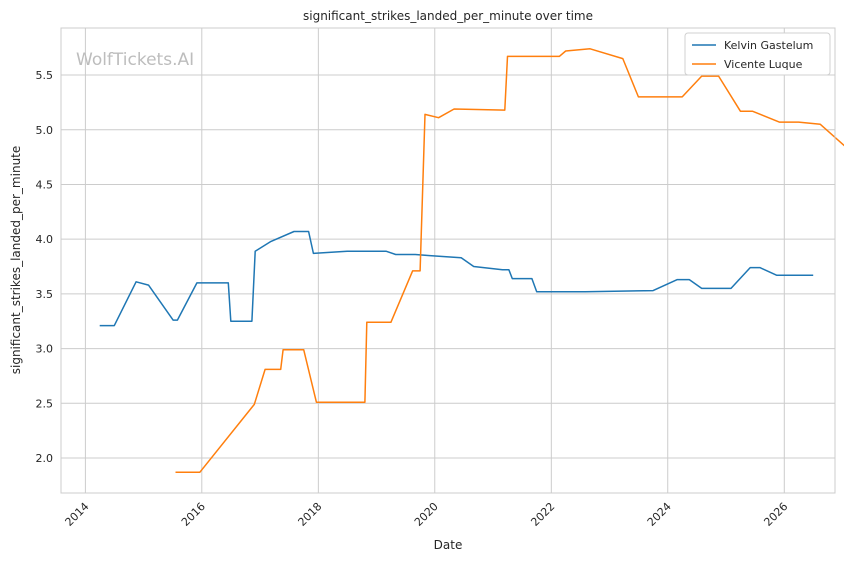  Describe the element at coordinates (16, 260) in the screenshot. I see `y-axis-label: significant_strikes_landed_per_minute` at that location.